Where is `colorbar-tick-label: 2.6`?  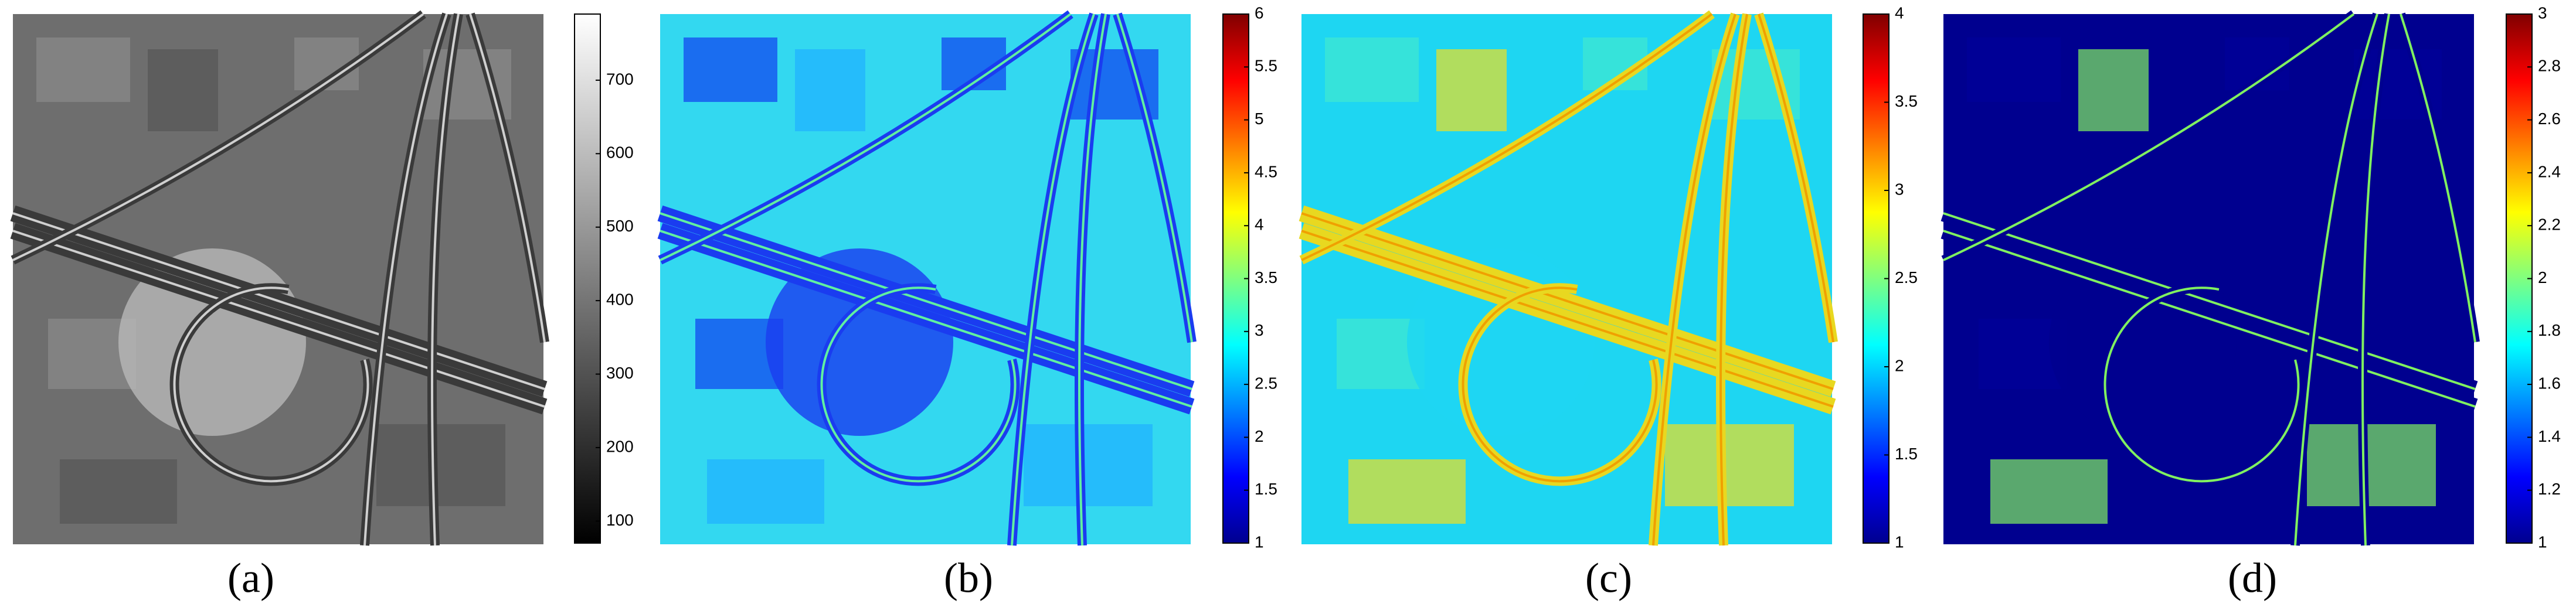
colorbar-tick-label: 2.6 is located at coordinates (2549, 119).